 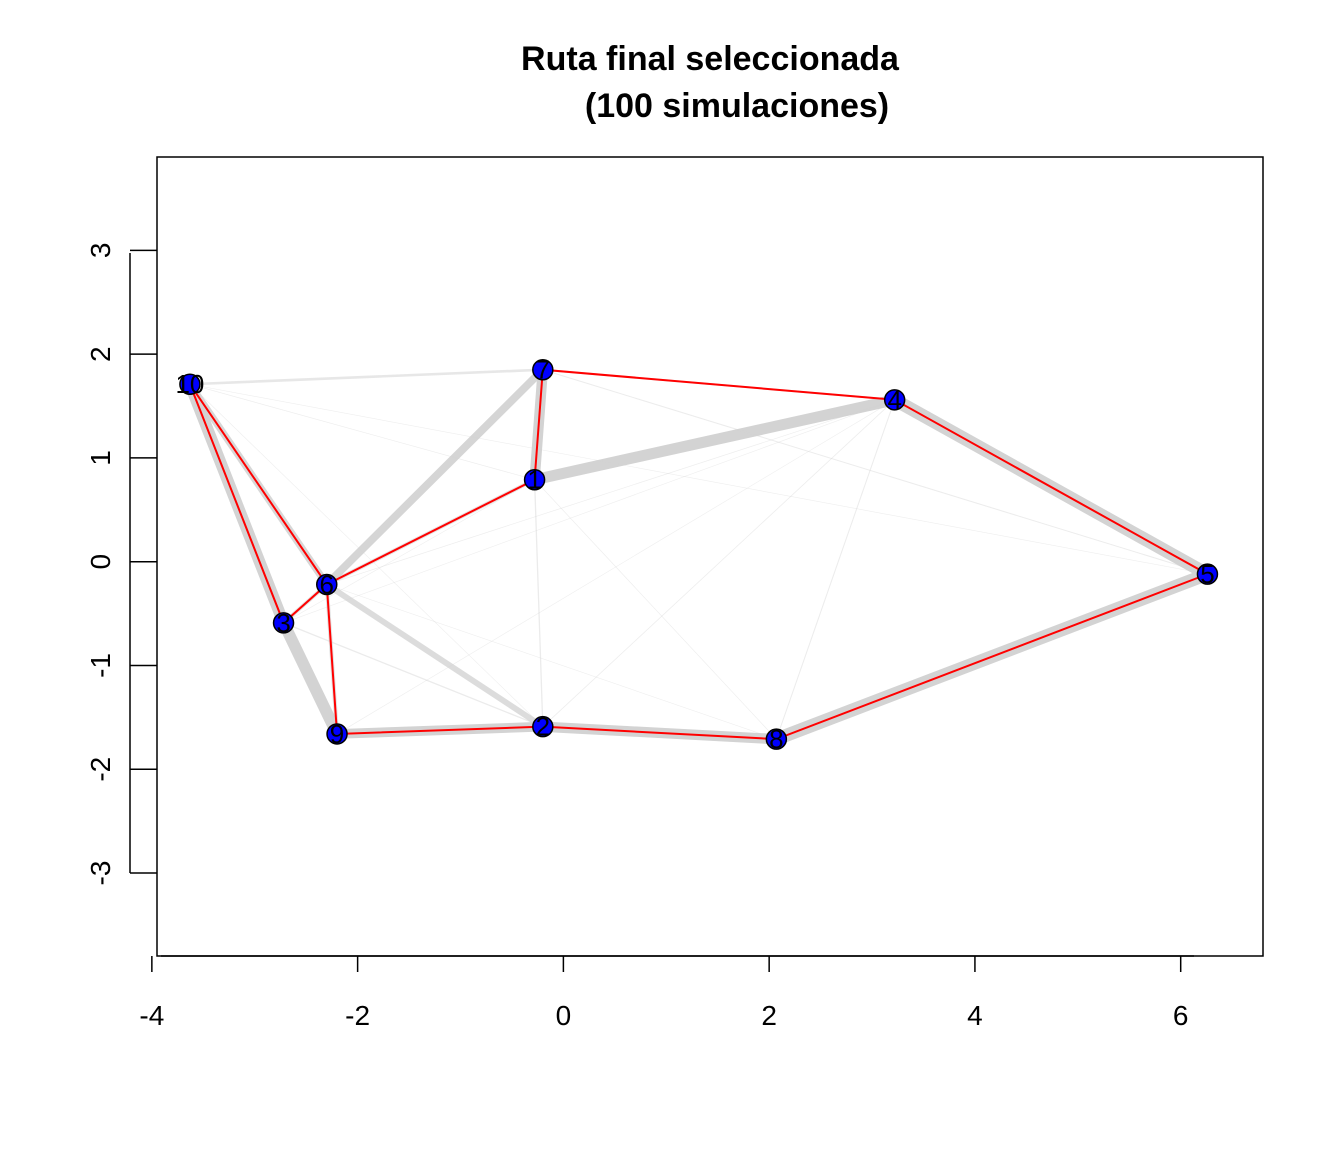 I want to click on node-label-7: 7, so click(x=543, y=370).